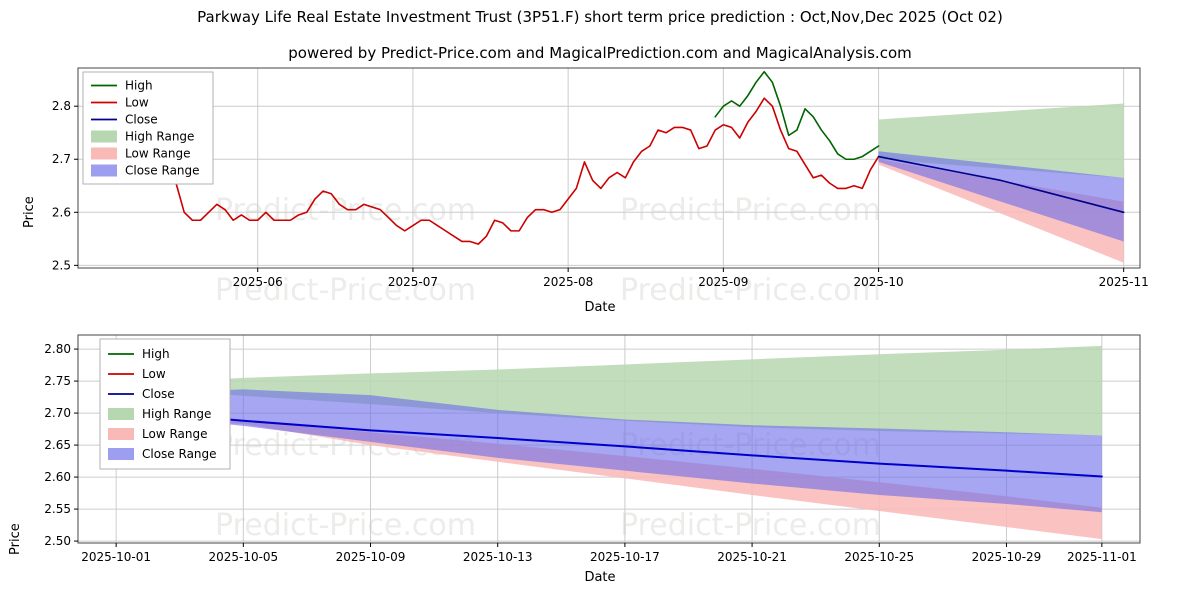 The width and height of the screenshot is (1200, 600). Describe the element at coordinates (600, 577) in the screenshot. I see `bottom-x-axis-label: Date` at that location.